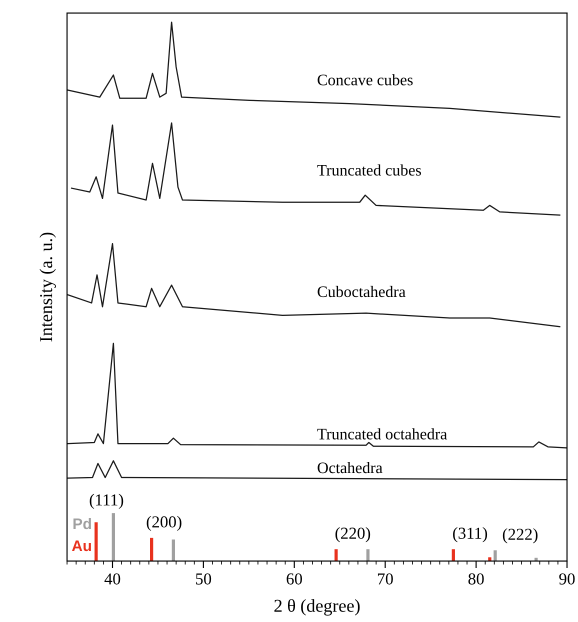  Describe the element at coordinates (107, 501) in the screenshot. I see `annotation: (111)` at that location.